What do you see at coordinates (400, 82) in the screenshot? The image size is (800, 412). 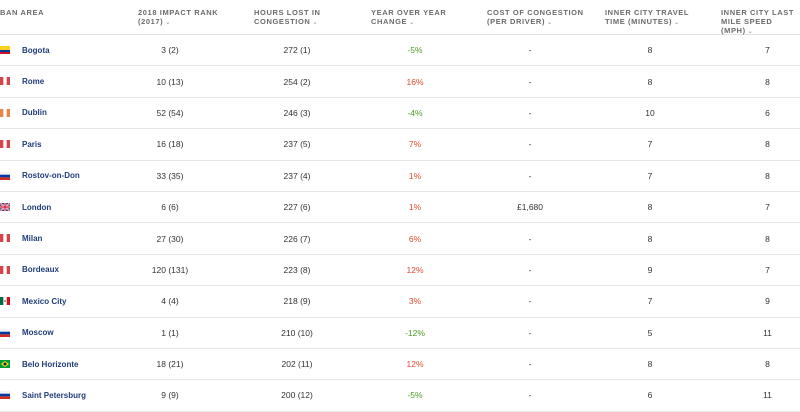 I see `table-row: Rome 10 (13) 254 (2) 16% - 8 8` at bounding box center [400, 82].